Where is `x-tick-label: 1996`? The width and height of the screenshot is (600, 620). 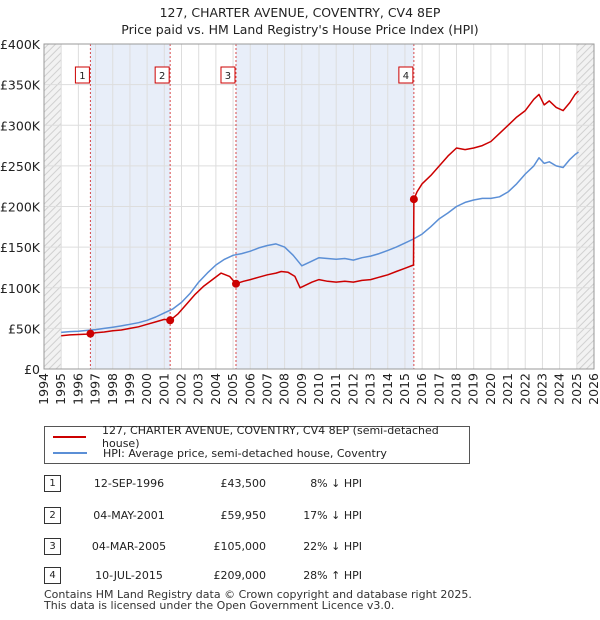 x-tick-label: 1996 is located at coordinates (77, 389).